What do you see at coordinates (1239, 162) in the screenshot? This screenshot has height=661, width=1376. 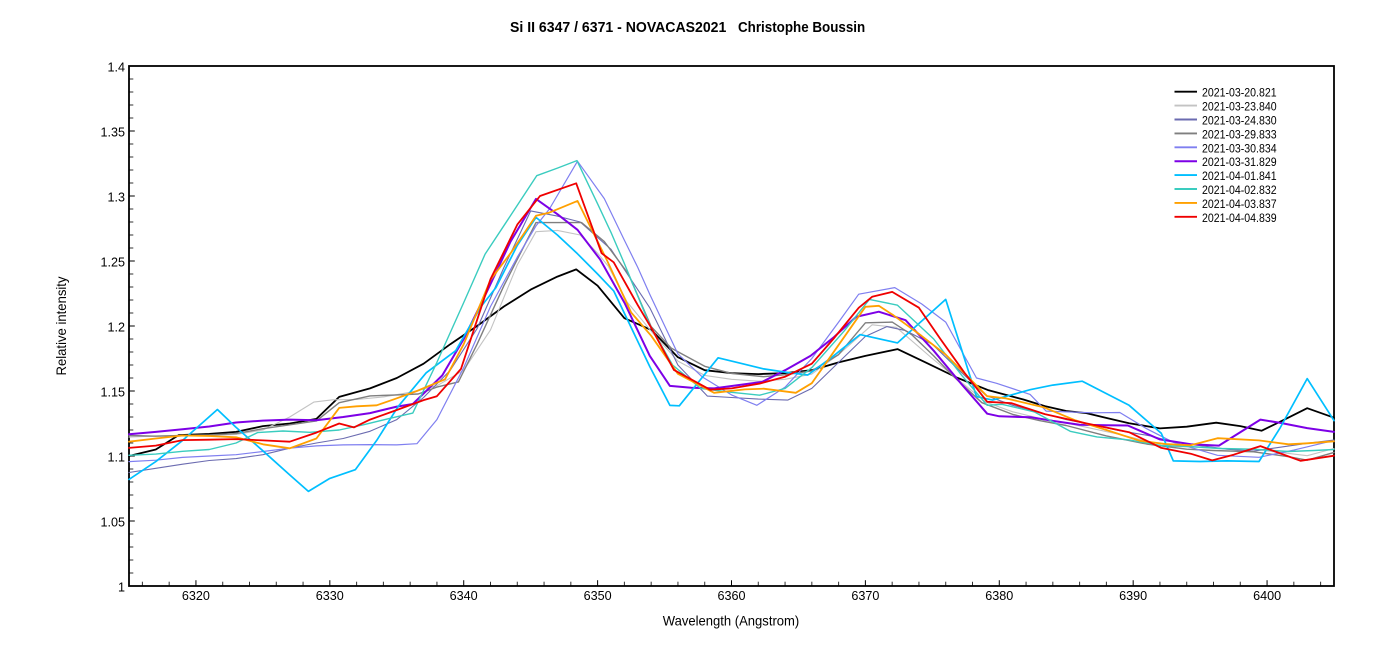 I see `svg-text: 2021-03-31.829` at bounding box center [1239, 162].